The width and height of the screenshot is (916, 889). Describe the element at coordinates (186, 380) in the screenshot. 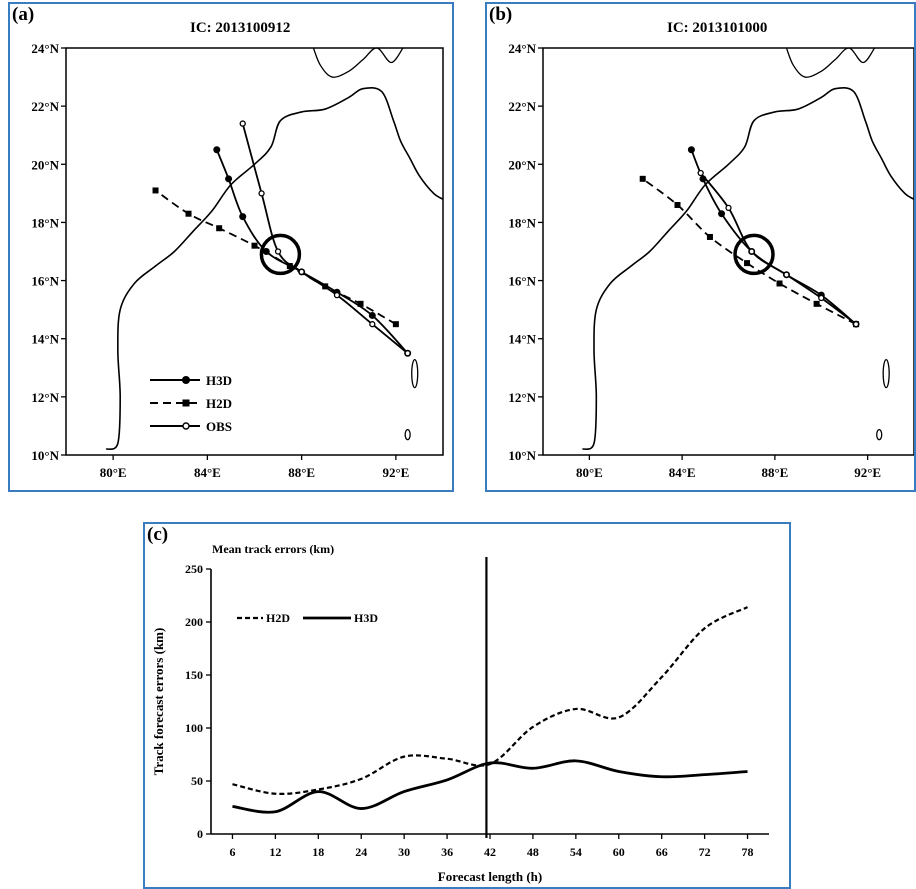

I see `legend-h3d-marker` at that location.